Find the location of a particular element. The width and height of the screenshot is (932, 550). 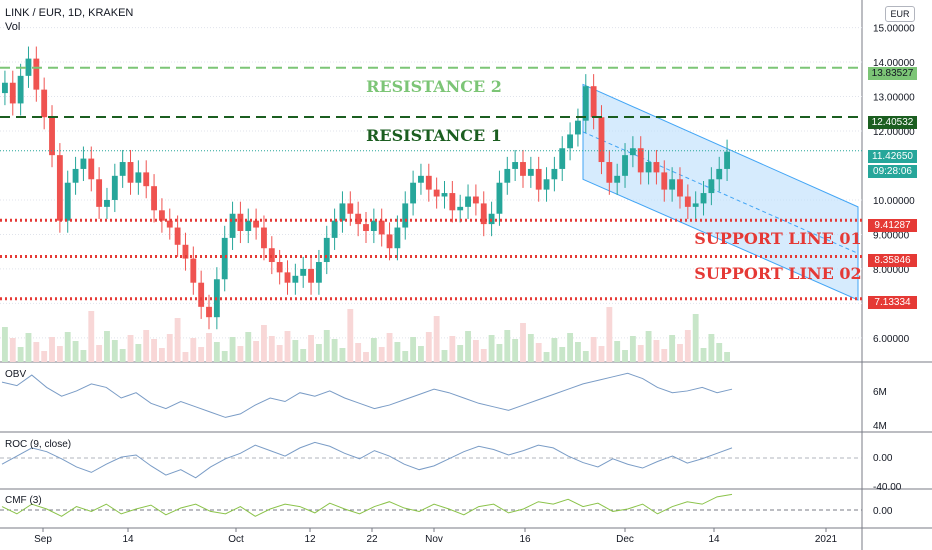

y-tick-label: 9.00000 is located at coordinates (891, 235).